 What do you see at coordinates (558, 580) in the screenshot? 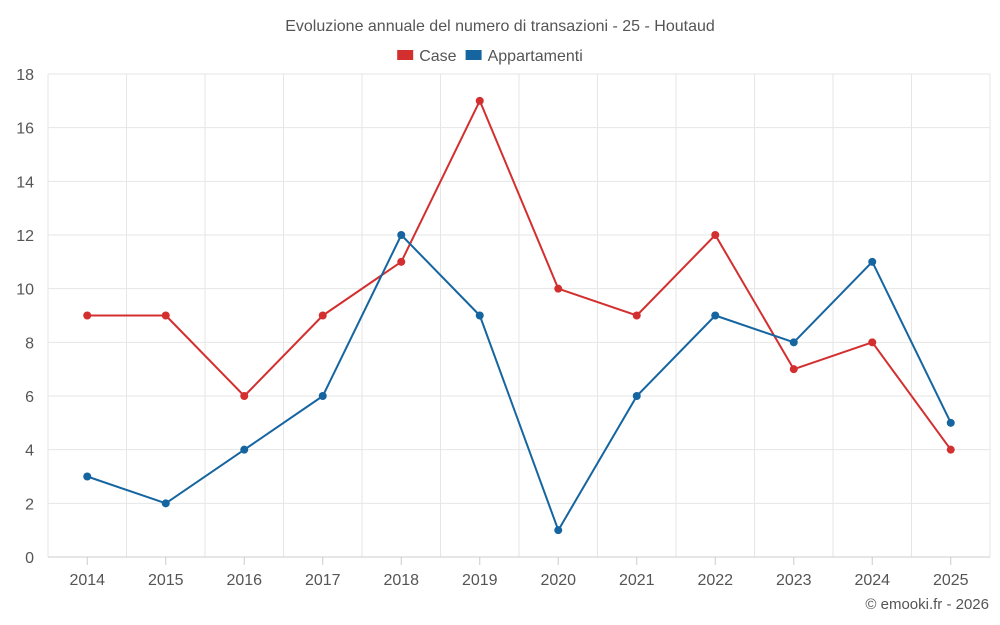
I see `x-tick-label: 2020` at bounding box center [558, 580].